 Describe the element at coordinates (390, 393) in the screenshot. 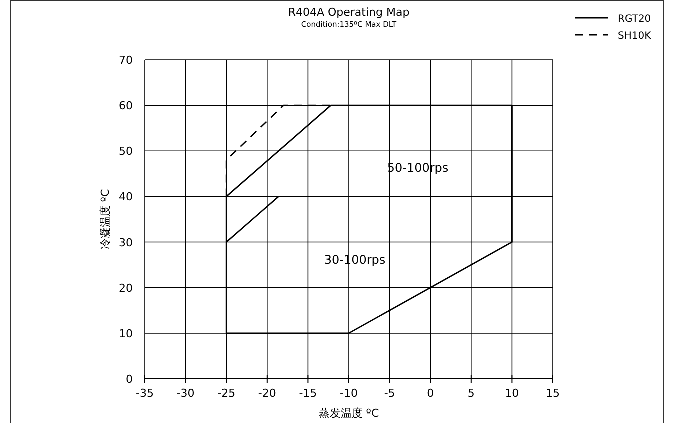

I see `x-tick-label: -5` at that location.